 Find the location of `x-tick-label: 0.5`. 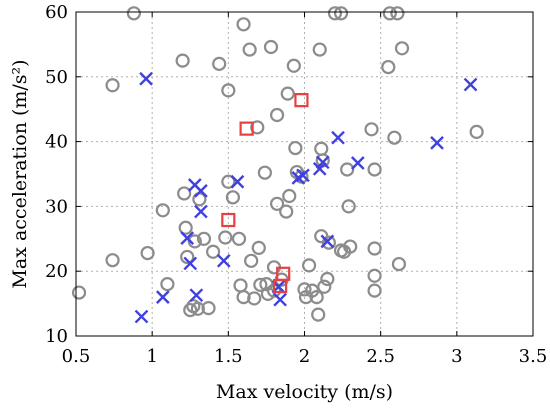

x-tick-label: 0.5 is located at coordinates (76, 356).